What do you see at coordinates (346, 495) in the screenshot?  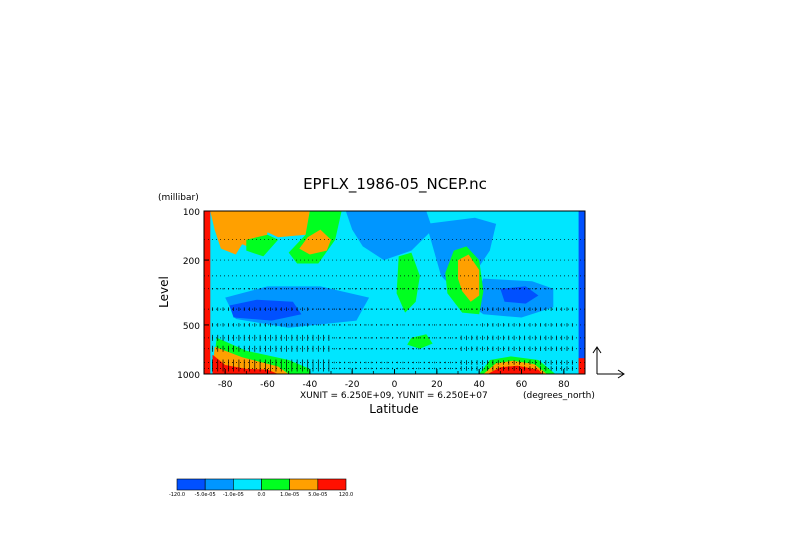 I see `colorbar-label-6: 120.0` at bounding box center [346, 495].